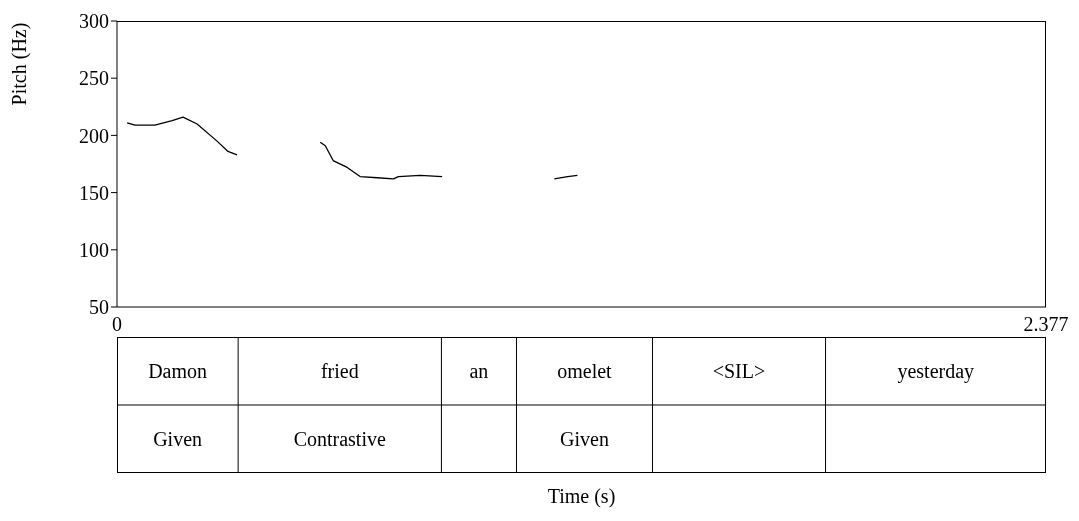 This screenshot has height=521, width=1079. Describe the element at coordinates (339, 439) in the screenshot. I see `text: Contrastive` at that location.